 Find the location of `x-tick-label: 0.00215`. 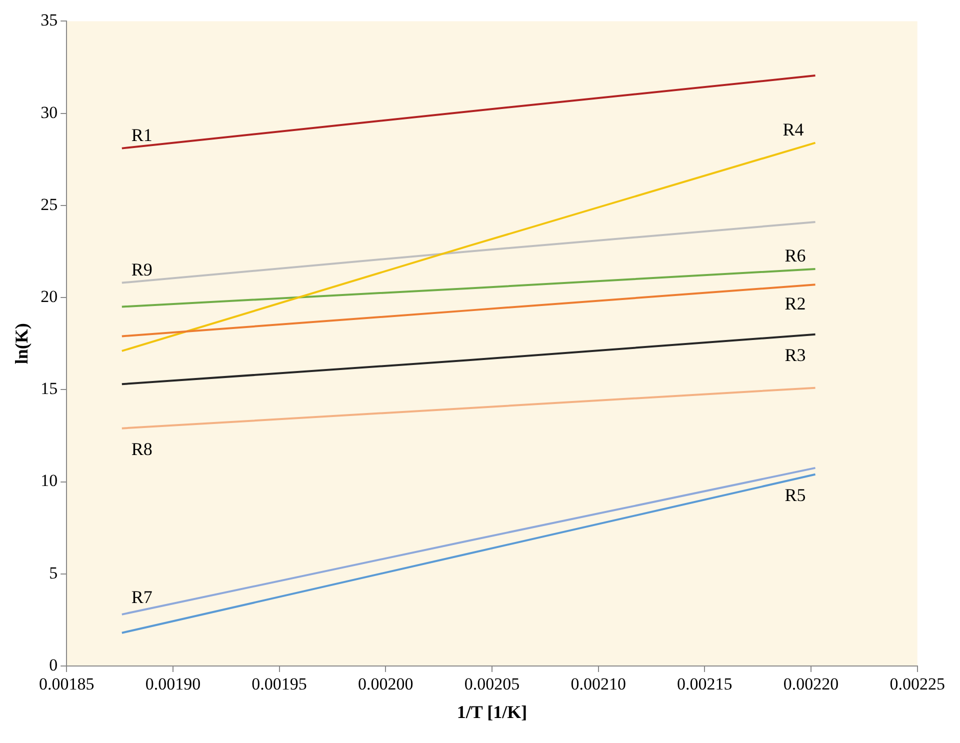

x-tick-label: 0.00215 is located at coordinates (704, 684).